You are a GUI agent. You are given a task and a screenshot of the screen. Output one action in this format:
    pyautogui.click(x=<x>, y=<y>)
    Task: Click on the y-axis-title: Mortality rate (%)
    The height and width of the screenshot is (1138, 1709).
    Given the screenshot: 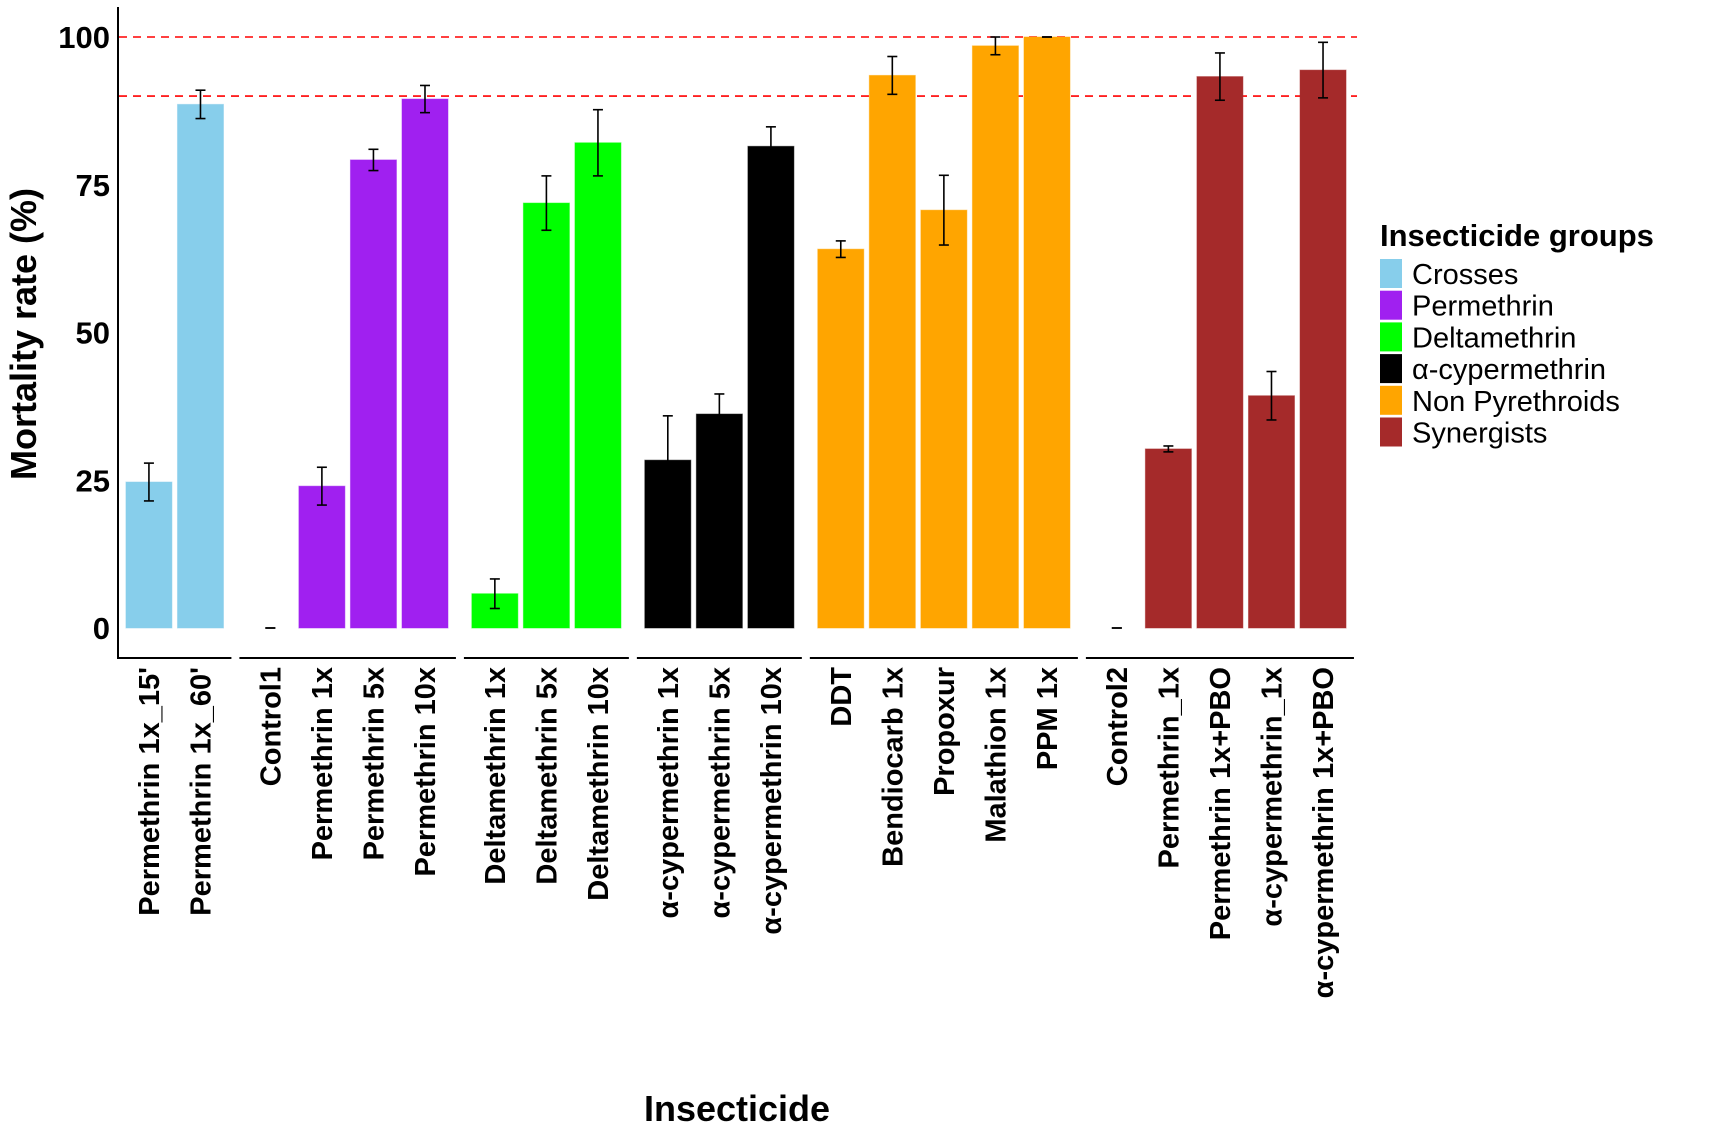 What is the action you would take?
    pyautogui.click(x=23, y=334)
    